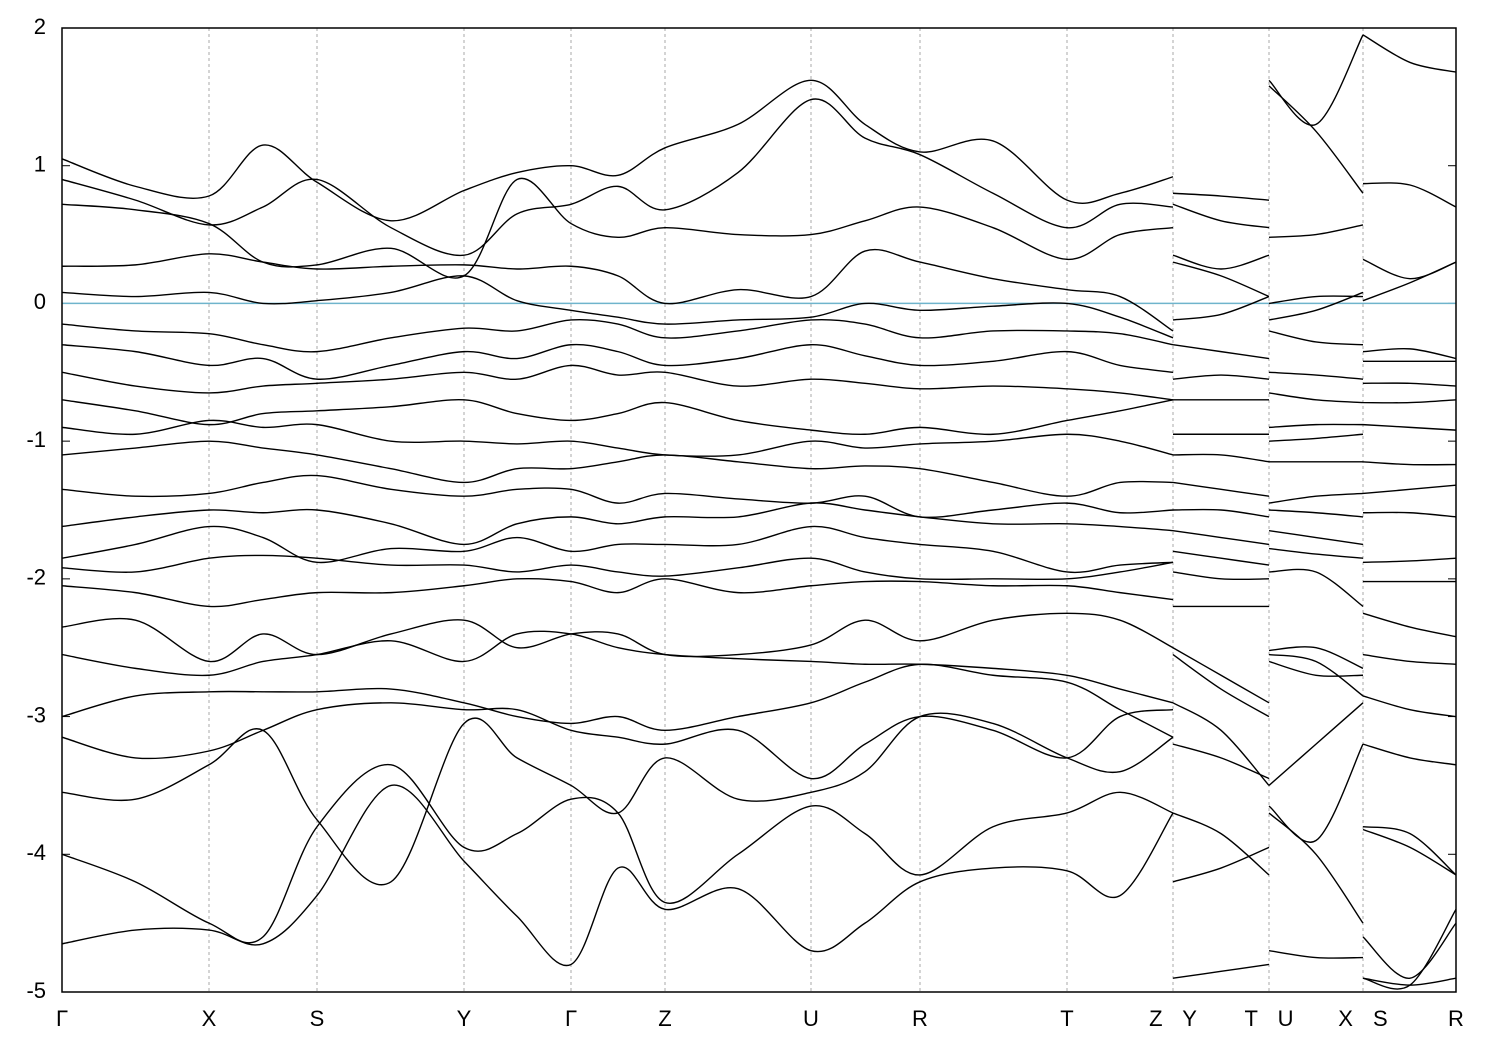 Image resolution: width=1500 pixels, height=1050 pixels. What do you see at coordinates (36, 577) in the screenshot?
I see `y-tick-label: -2` at bounding box center [36, 577].